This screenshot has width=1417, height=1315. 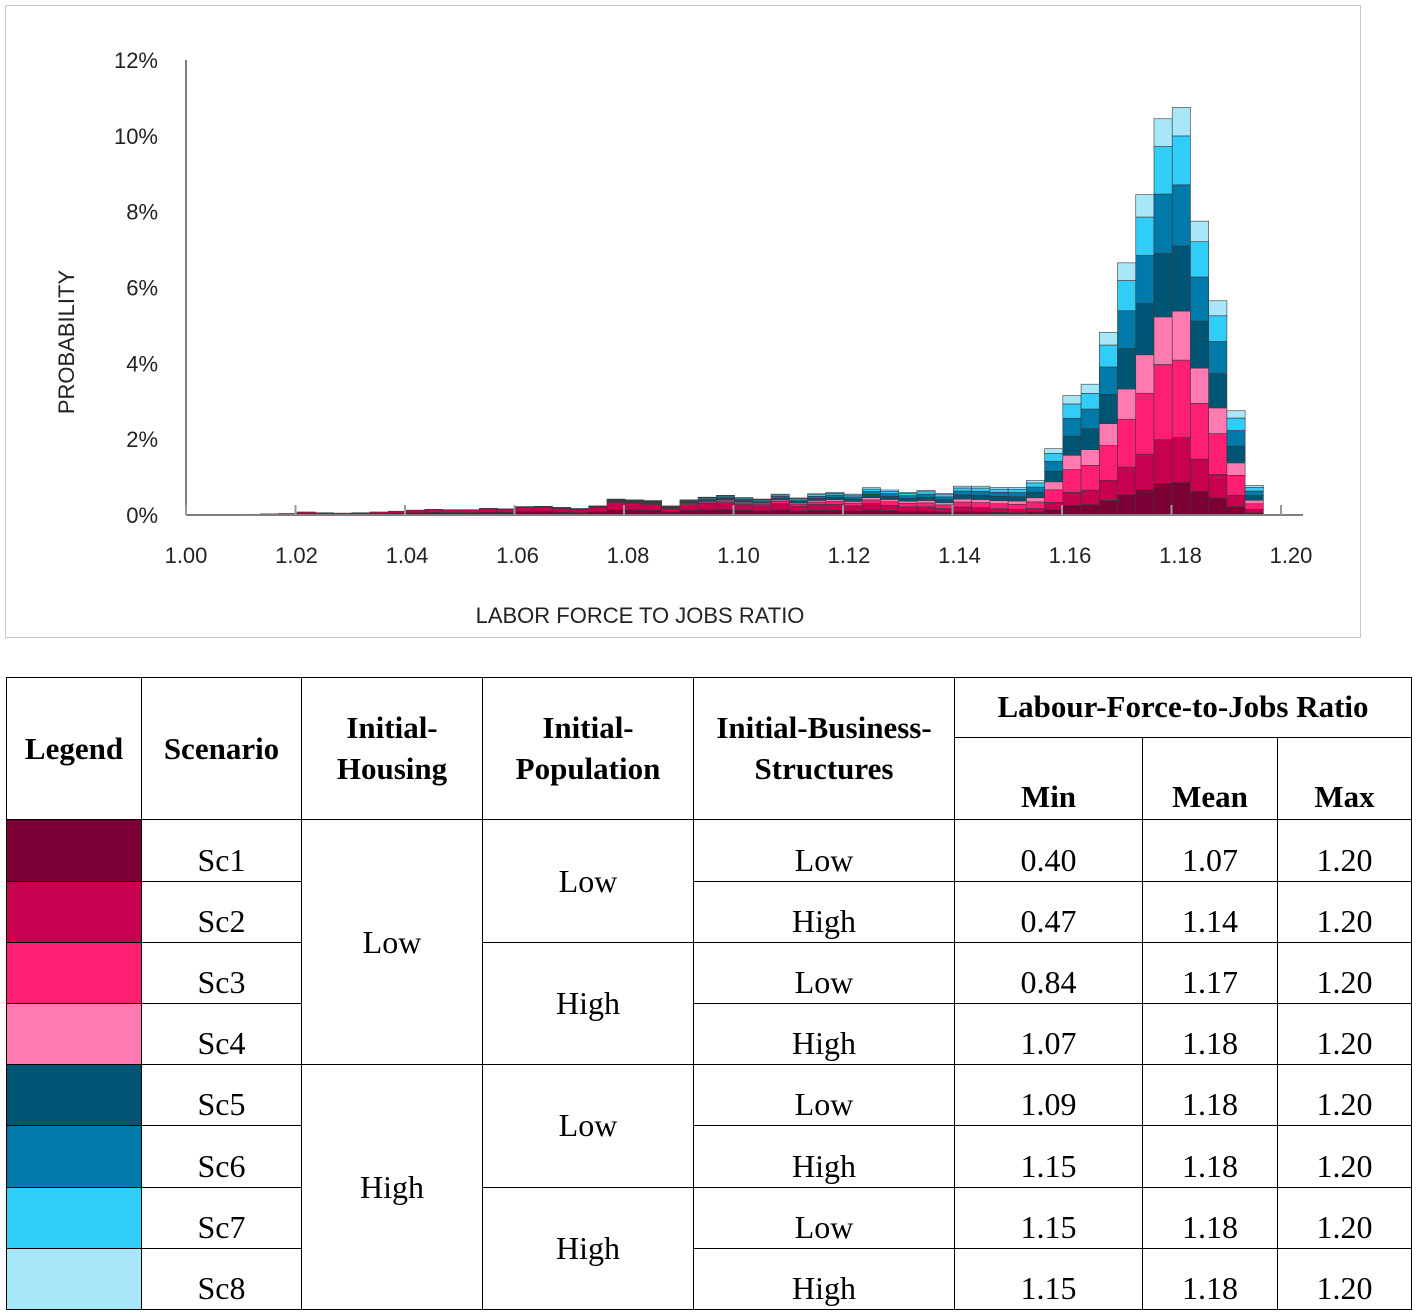 I want to click on x-tick-label: 1.10, so click(x=738, y=555).